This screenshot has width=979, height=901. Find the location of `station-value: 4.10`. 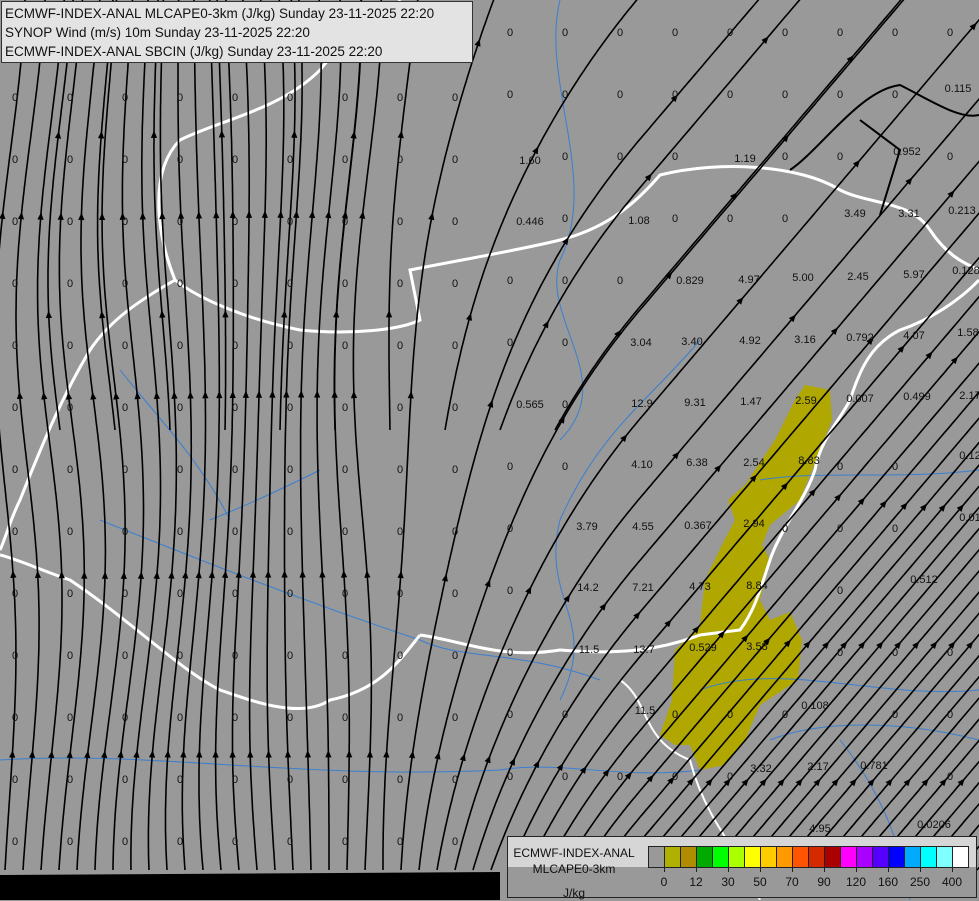

station-value: 4.10 is located at coordinates (641, 465).